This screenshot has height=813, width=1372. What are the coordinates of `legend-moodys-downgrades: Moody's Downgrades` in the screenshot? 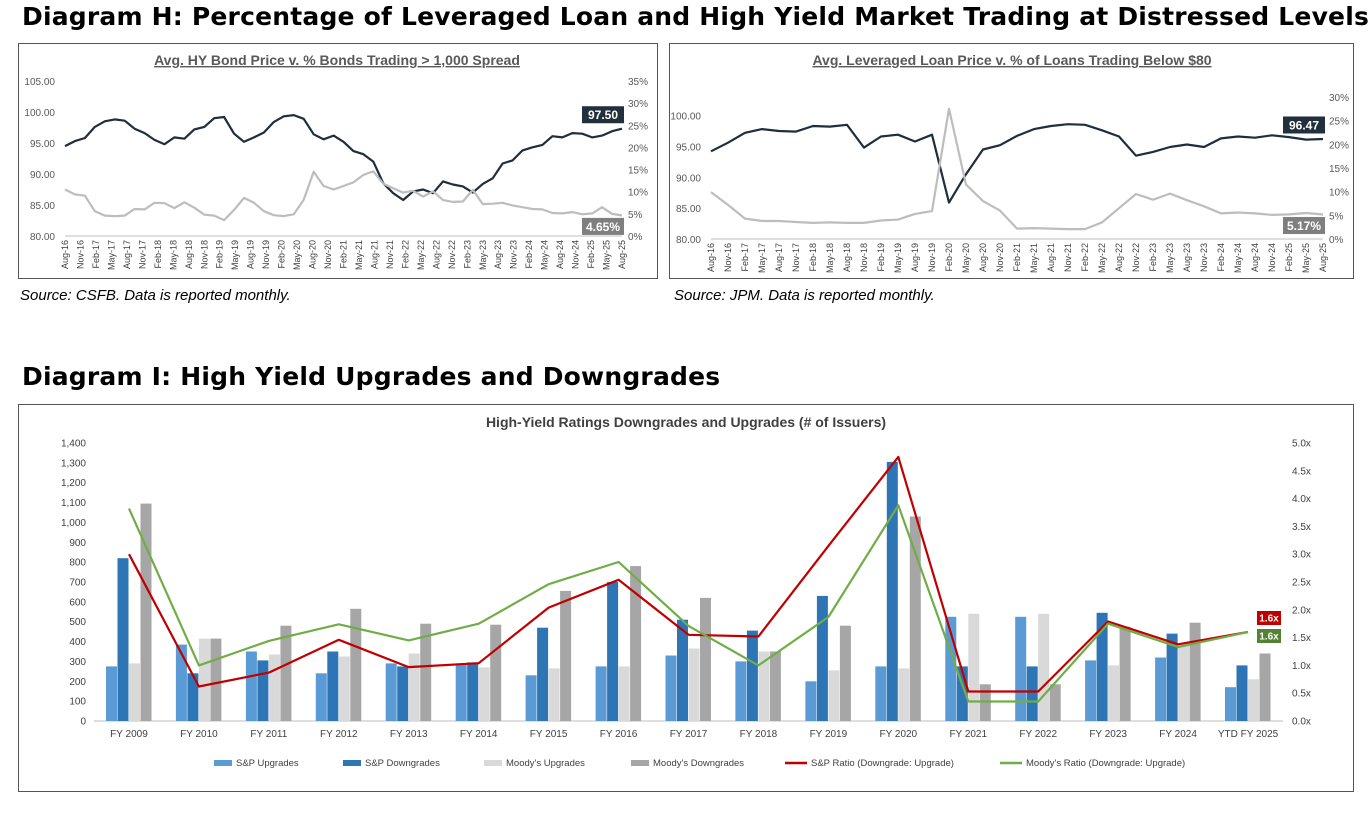 It's located at (687, 763).